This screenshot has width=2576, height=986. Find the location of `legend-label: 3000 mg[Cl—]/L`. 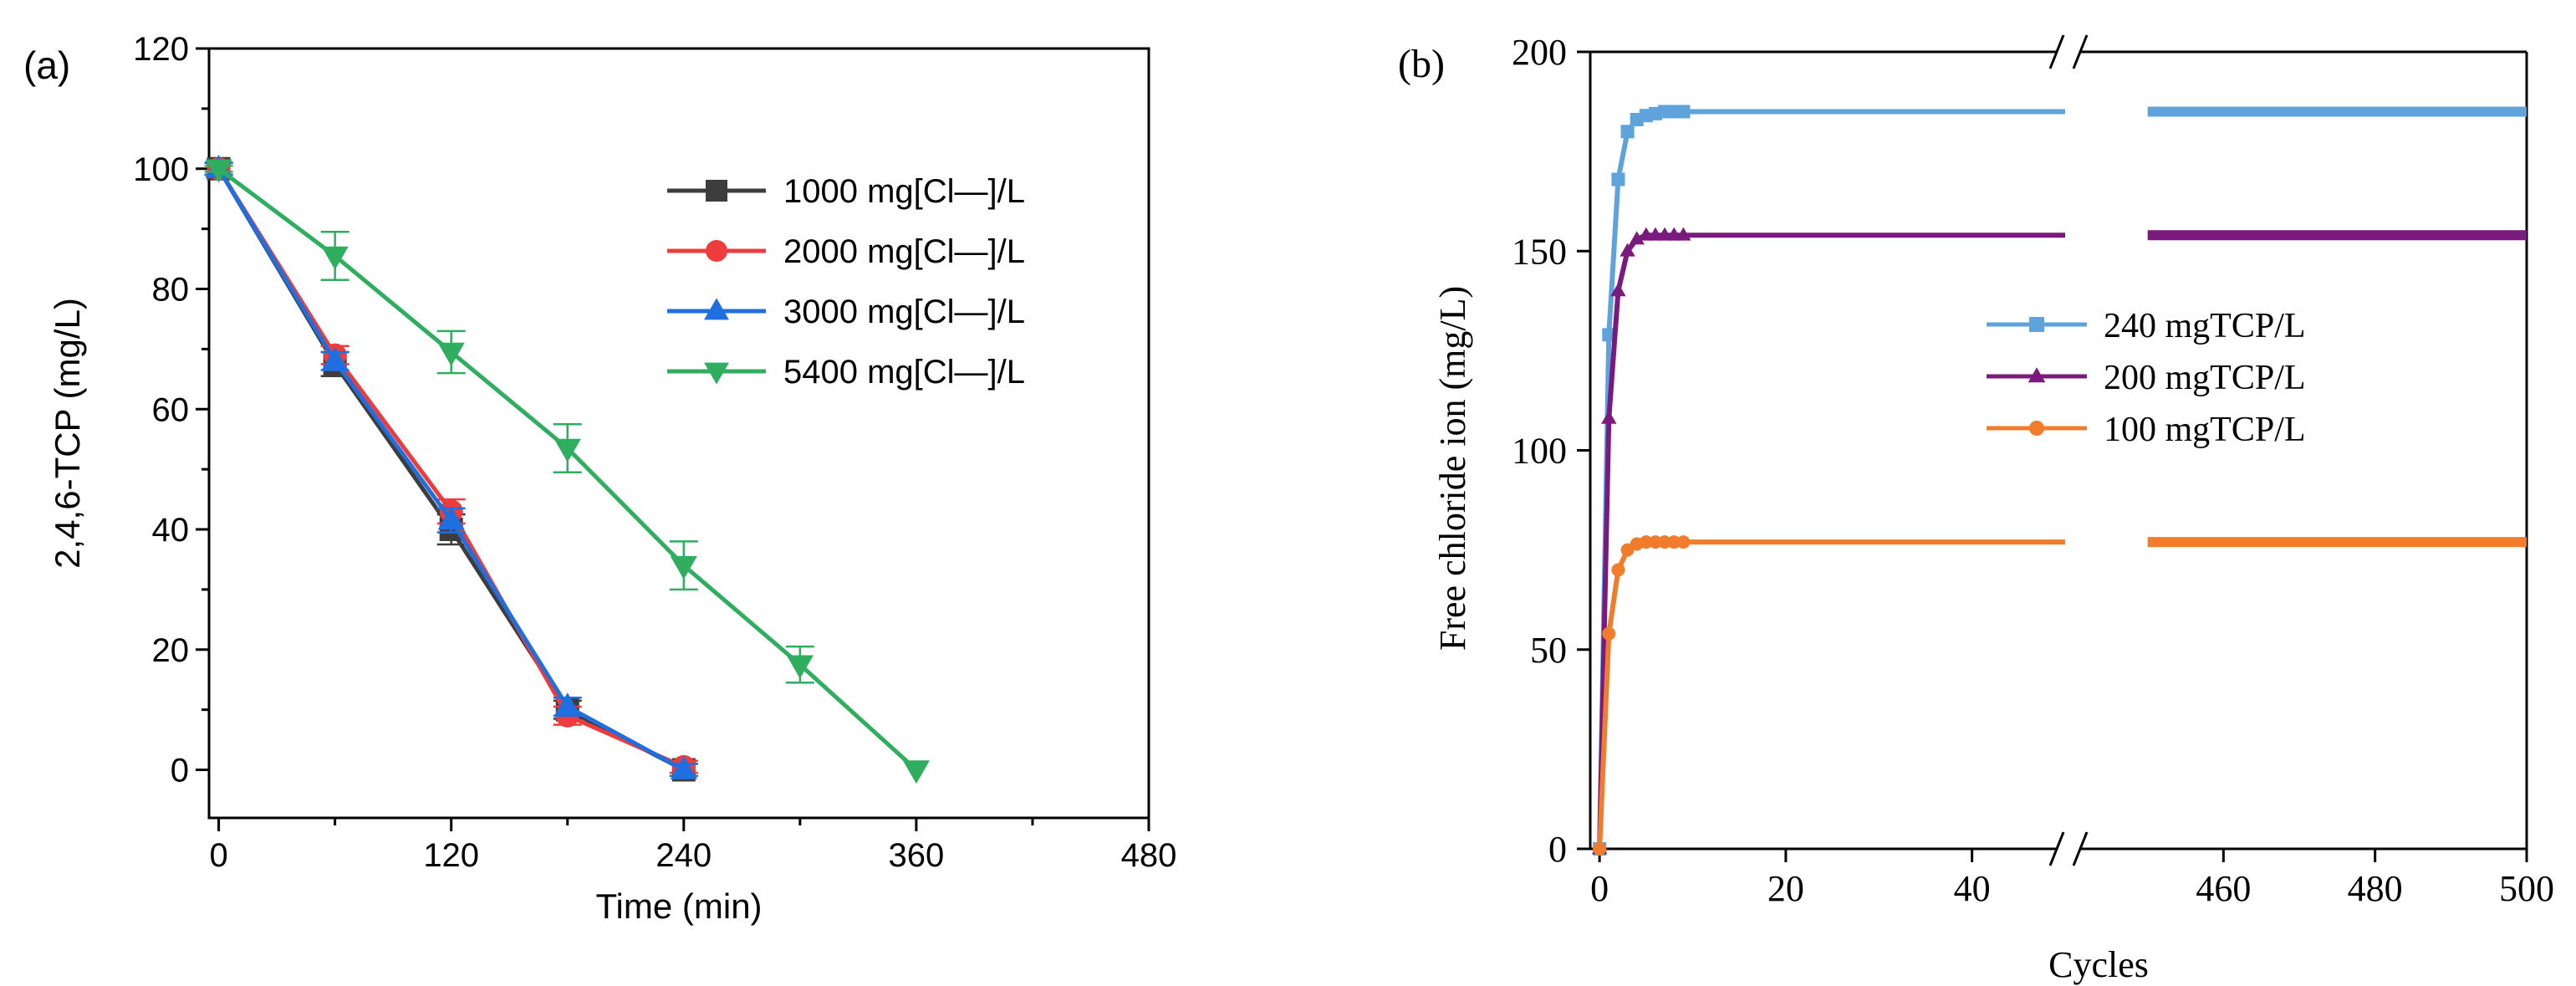

legend-label: 3000 mg[Cl—]/L is located at coordinates (904, 312).